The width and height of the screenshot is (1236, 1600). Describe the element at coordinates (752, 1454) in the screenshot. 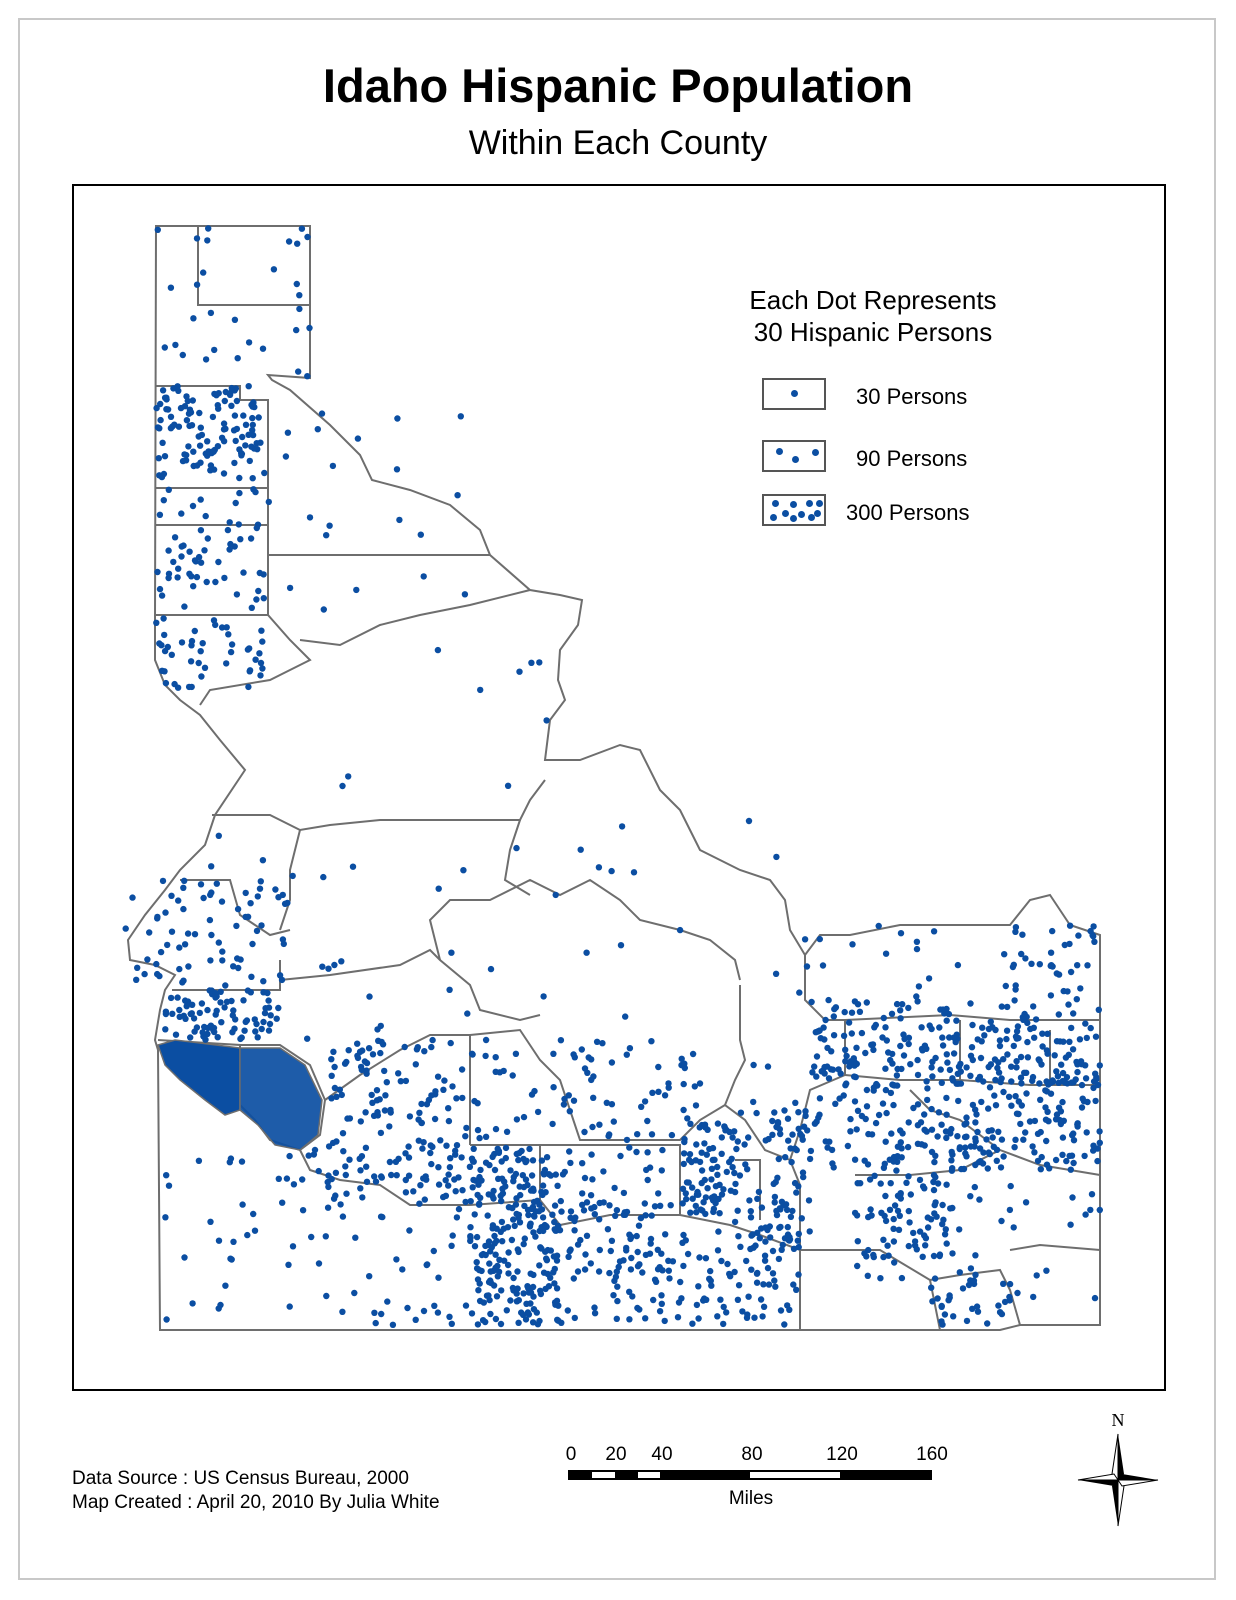

I see `scale-tick: 80` at that location.